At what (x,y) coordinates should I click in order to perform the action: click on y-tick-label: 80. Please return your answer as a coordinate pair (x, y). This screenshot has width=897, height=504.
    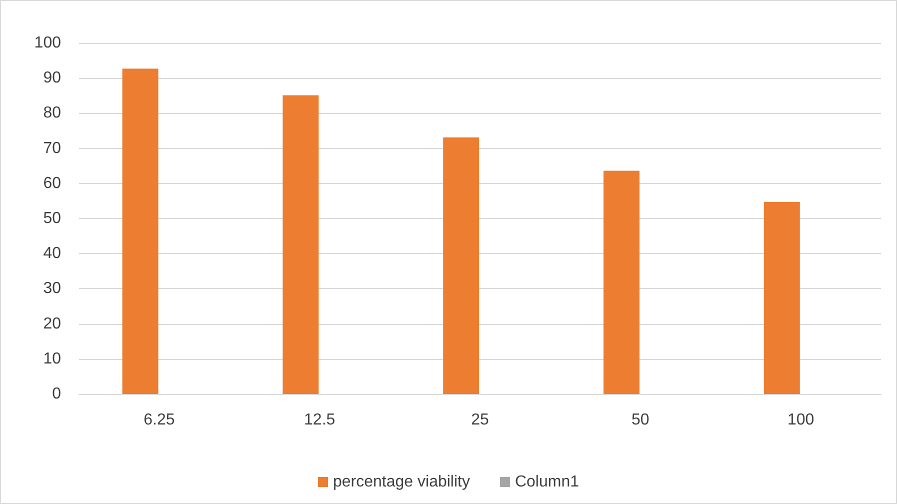
    Looking at the image, I should click on (52, 113).